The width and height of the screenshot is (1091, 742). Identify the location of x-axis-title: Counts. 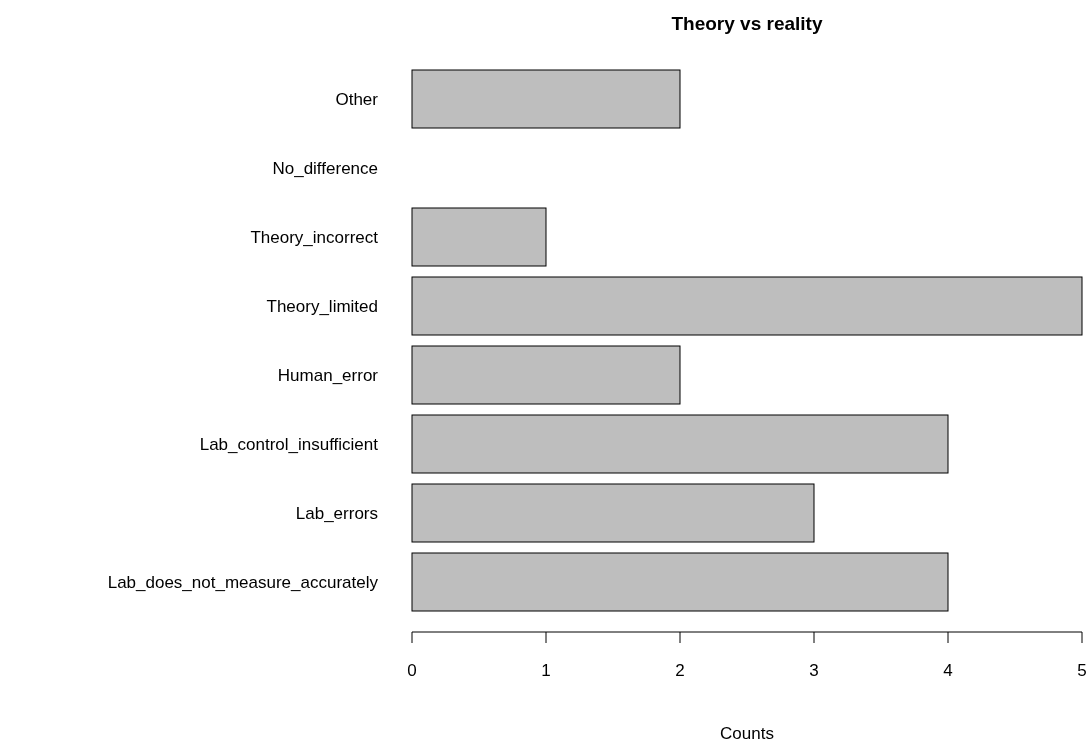
(747, 733).